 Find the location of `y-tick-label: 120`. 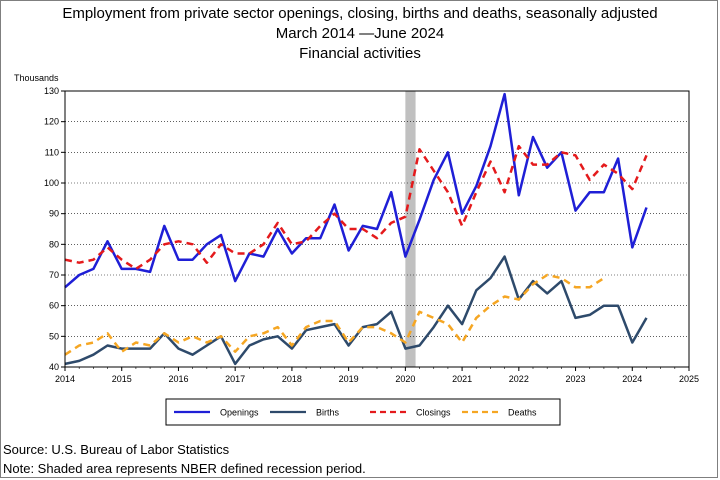

y-tick-label: 120 is located at coordinates (51, 122).